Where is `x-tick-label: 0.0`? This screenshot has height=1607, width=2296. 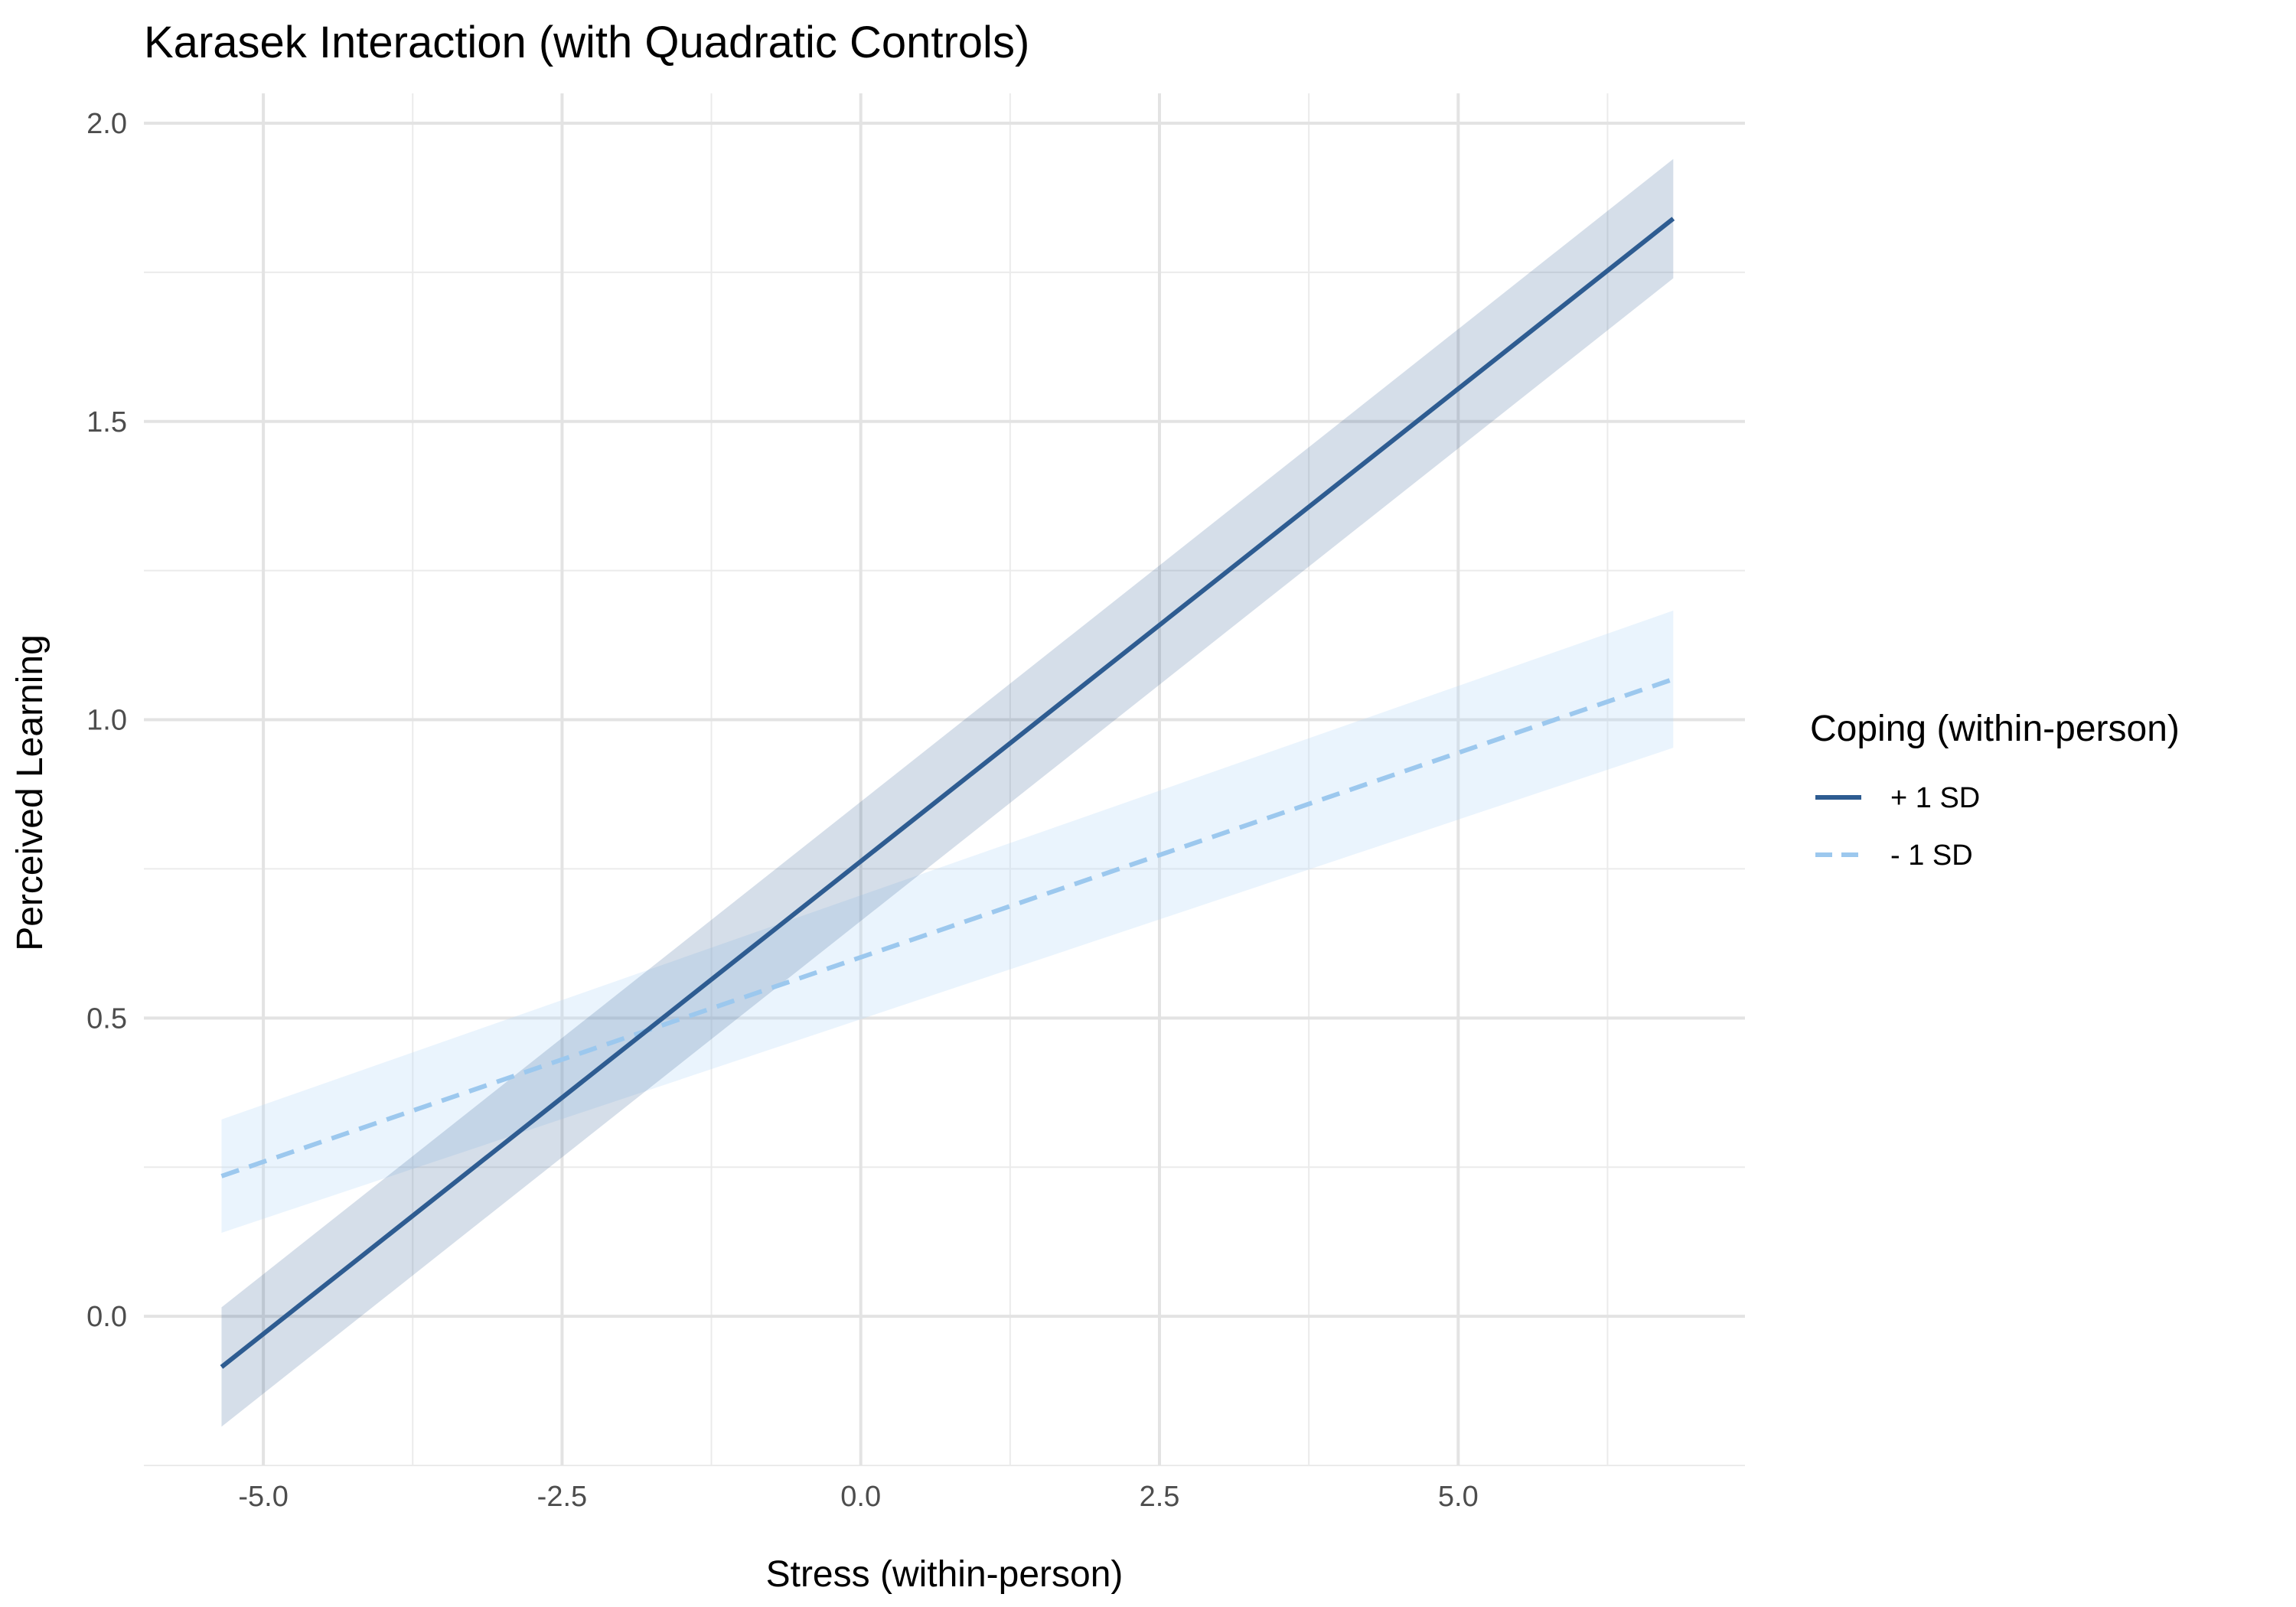
x-tick-label: 0.0 is located at coordinates (860, 1497).